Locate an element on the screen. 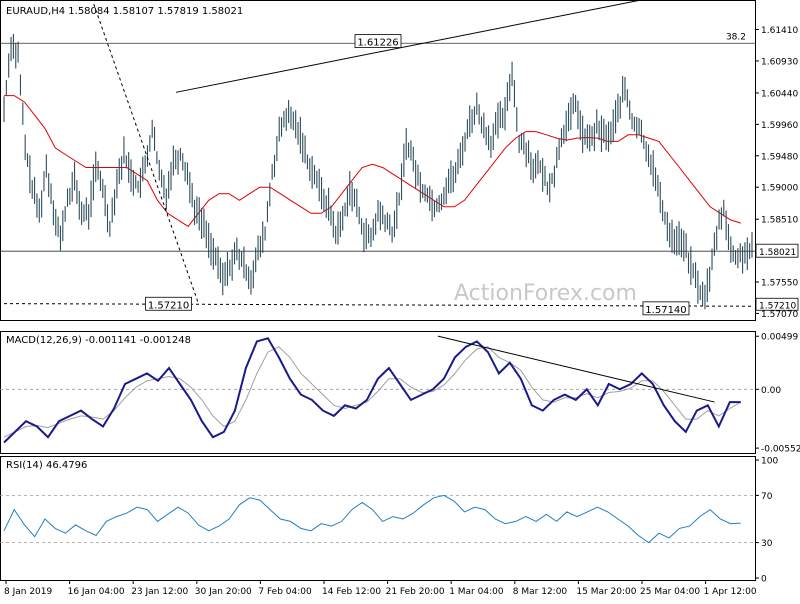 The width and height of the screenshot is (800, 604). price-y-tick-label: 1.60440 is located at coordinates (779, 94).